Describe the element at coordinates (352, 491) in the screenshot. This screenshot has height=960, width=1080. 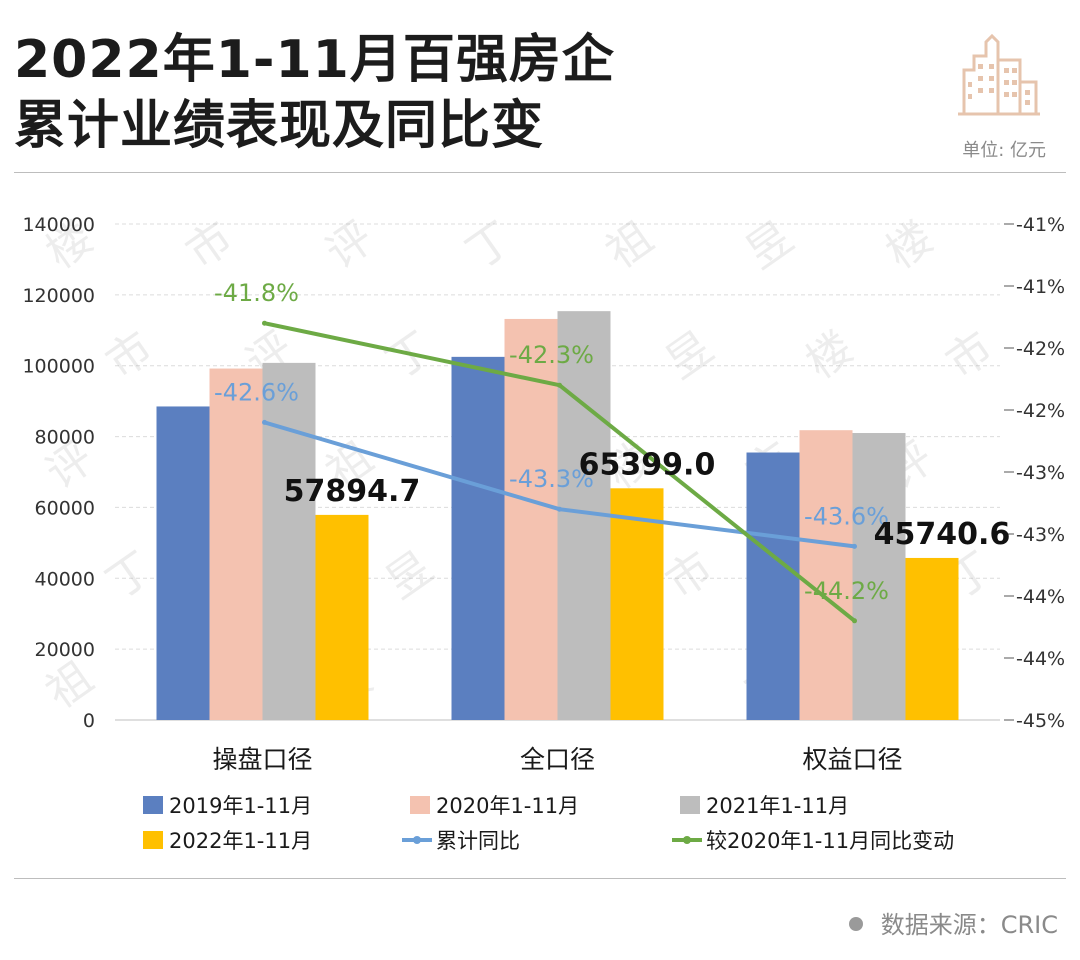
I see `bar-2022-value-label: 57894.7` at that location.